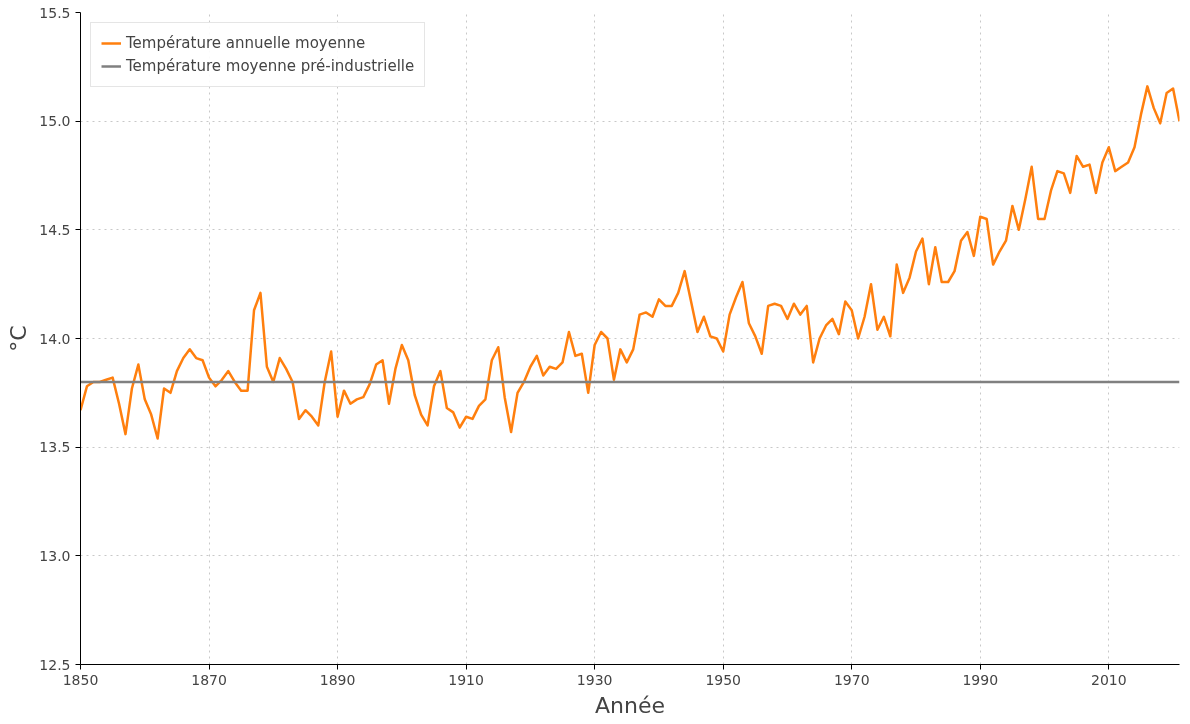 This screenshot has width=1190, height=724. What do you see at coordinates (19, 338) in the screenshot?
I see `y-axis-title: °C` at bounding box center [19, 338].